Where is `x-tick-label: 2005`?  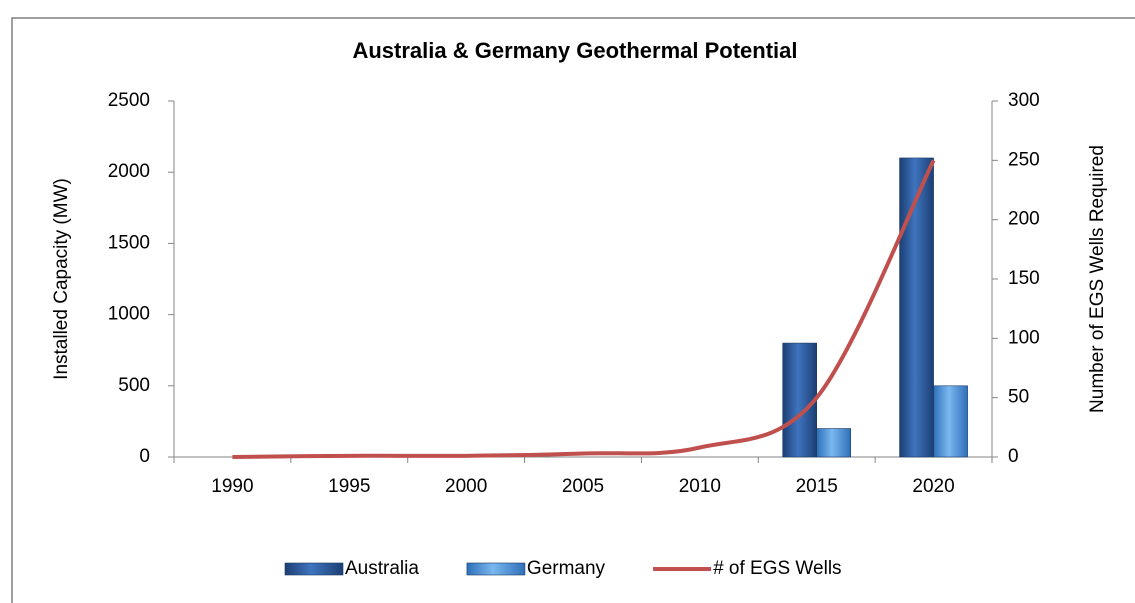
x-tick-label: 2005 is located at coordinates (583, 486).